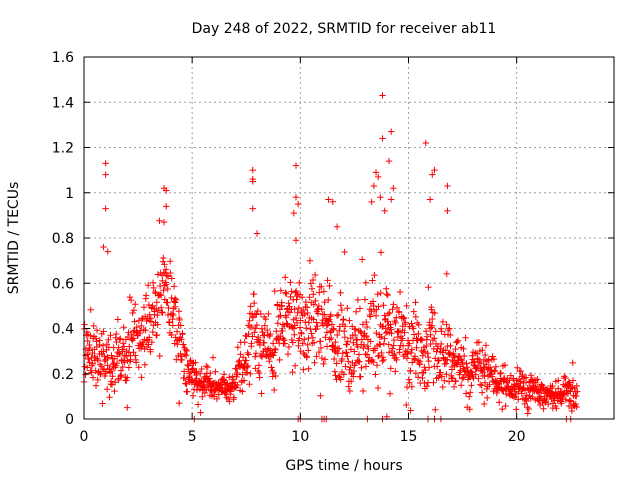  I want to click on y-tick-label: 1, so click(69, 194).